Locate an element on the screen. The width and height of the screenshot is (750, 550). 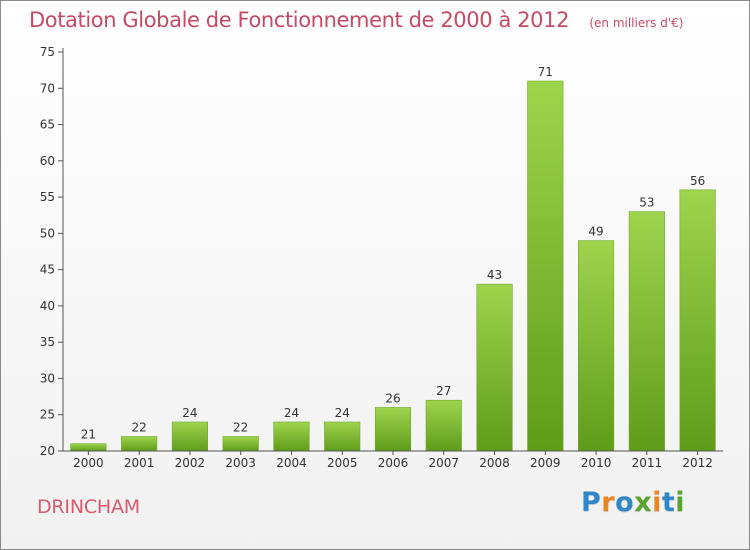
x-tick-label-2012: 2012 is located at coordinates (697, 463).